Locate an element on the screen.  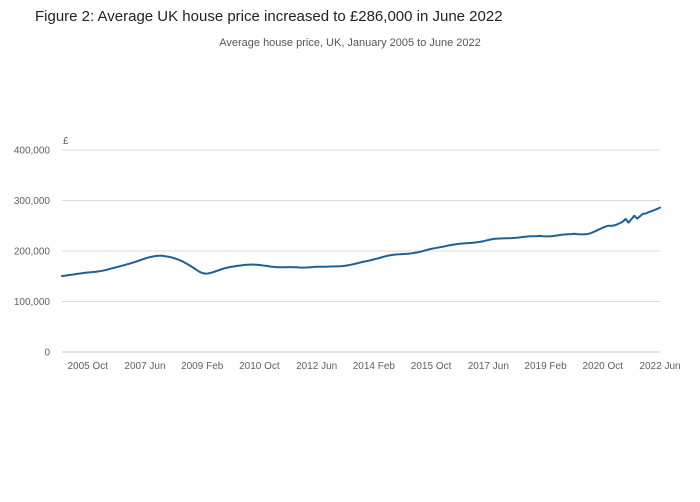
y-tick-label: 300,000 is located at coordinates (32, 201).